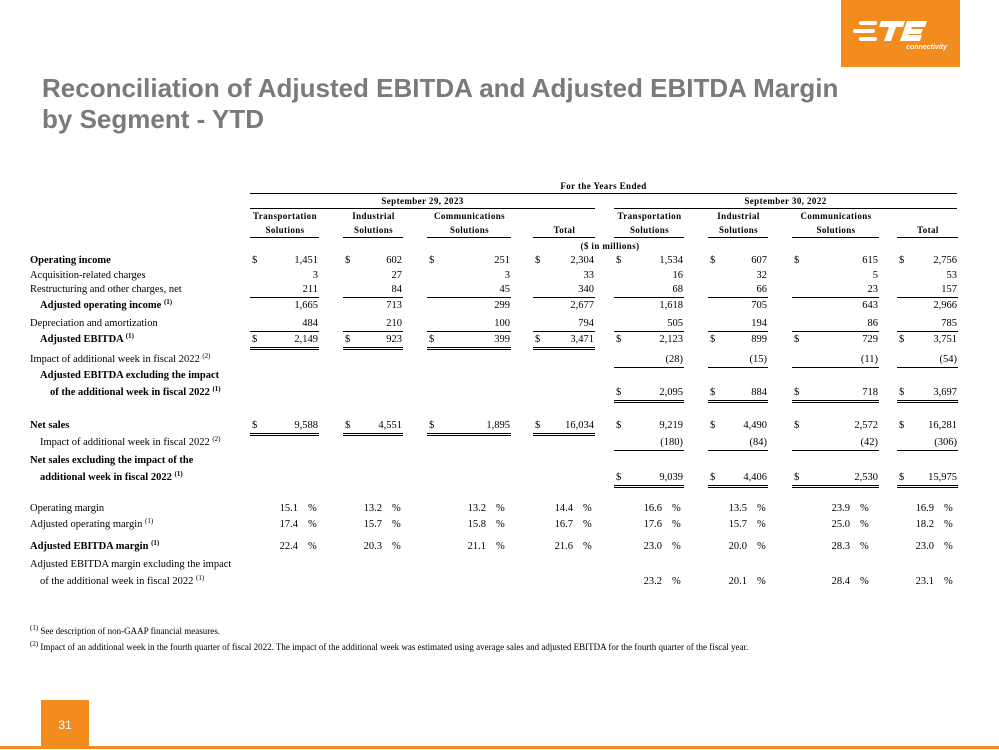  Describe the element at coordinates (394, 305) in the screenshot. I see `cell-value: 713` at that location.